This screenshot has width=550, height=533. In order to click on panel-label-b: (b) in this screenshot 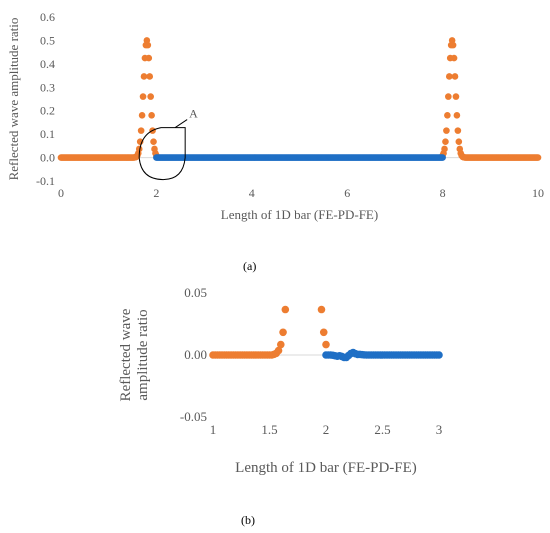, I will do `click(248, 520)`.